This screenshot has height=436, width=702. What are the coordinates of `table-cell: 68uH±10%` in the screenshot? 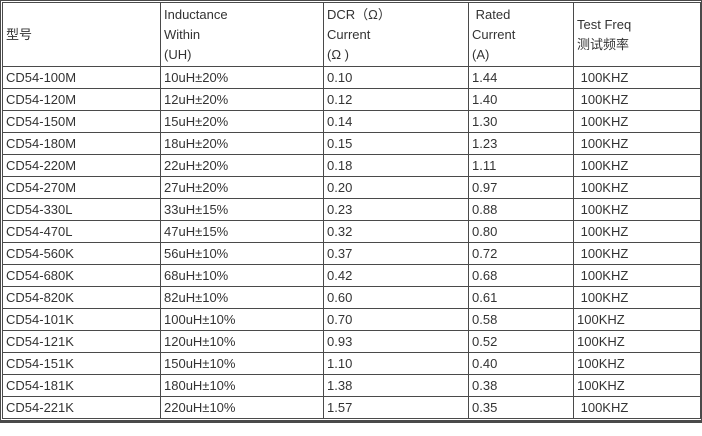 It's located at (242, 275).